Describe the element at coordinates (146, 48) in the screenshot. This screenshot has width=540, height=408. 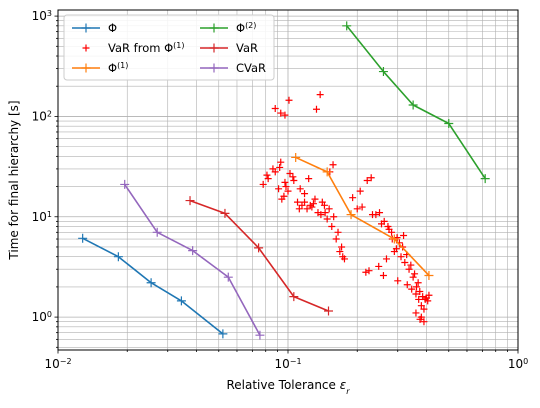
I see `legend-label: VaR from Φ(1)` at that location.